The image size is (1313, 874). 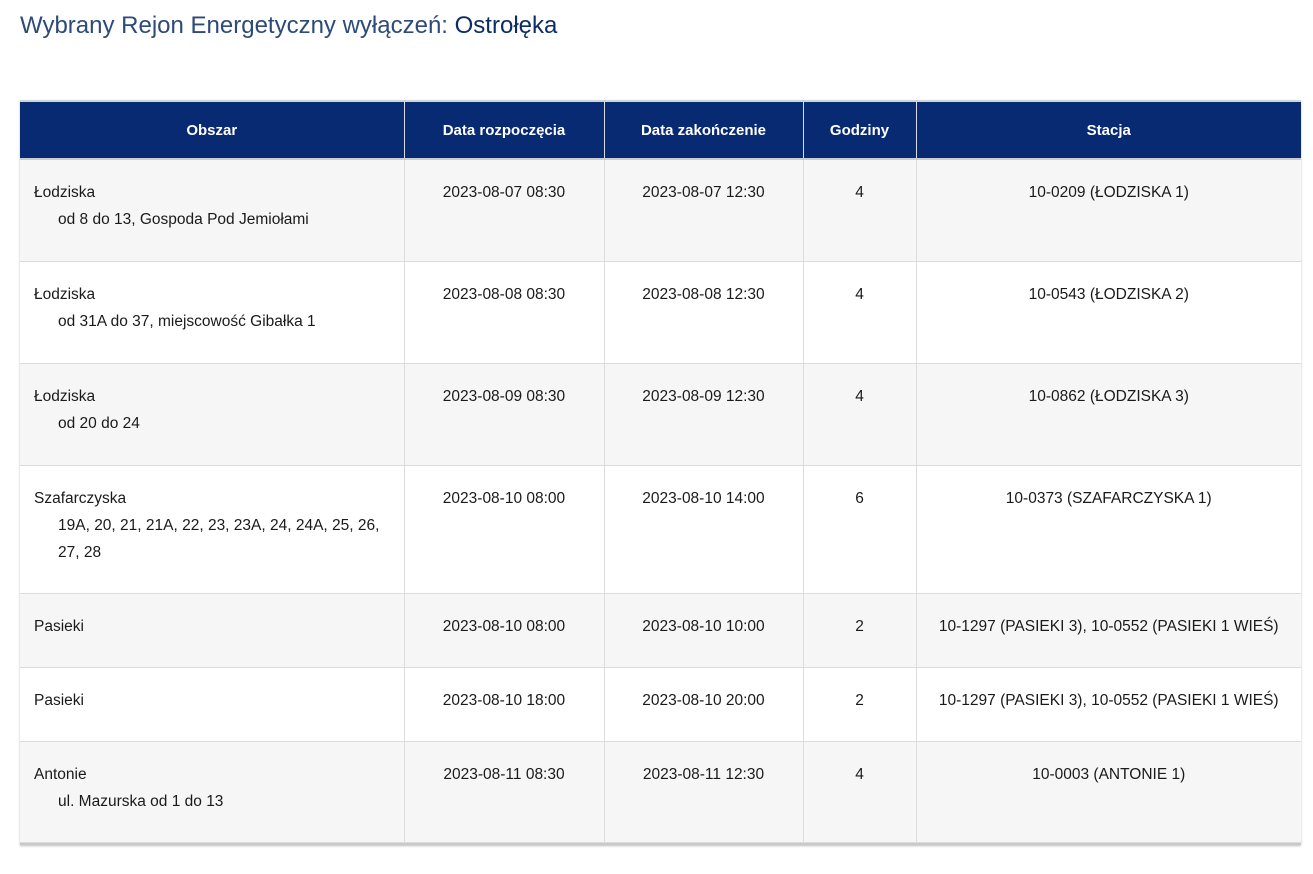 I want to click on cell-start-date: 2023-08-07 08:30, so click(x=504, y=210).